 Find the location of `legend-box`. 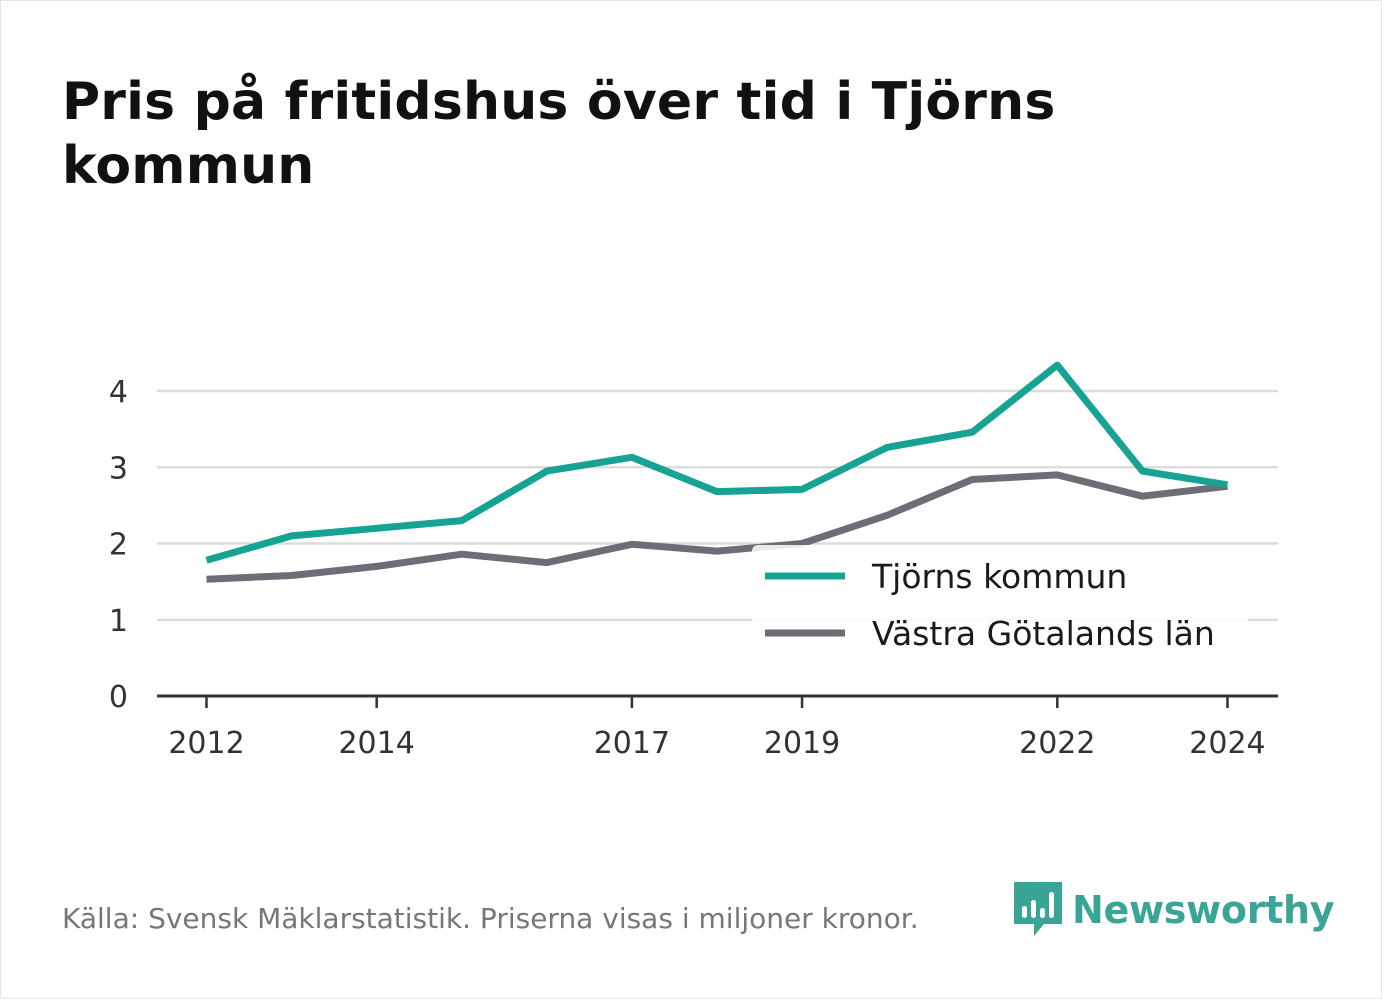

legend-box is located at coordinates (1000, 601).